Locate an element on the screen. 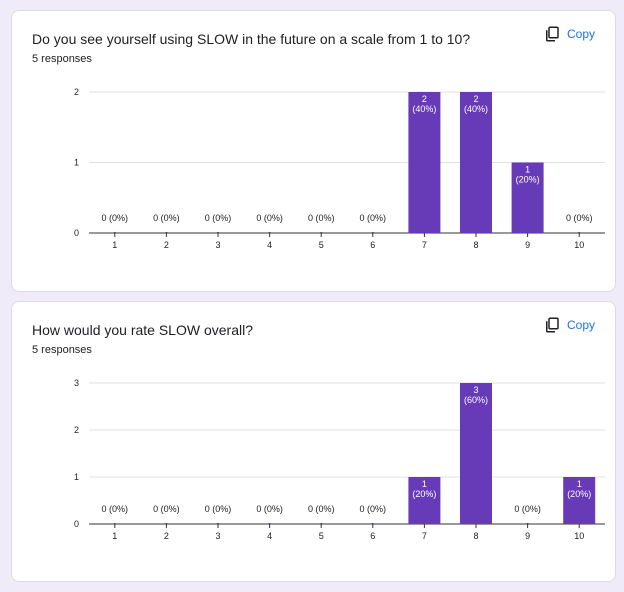 The width and height of the screenshot is (624, 592). y-tick-label: 3 is located at coordinates (76, 383).